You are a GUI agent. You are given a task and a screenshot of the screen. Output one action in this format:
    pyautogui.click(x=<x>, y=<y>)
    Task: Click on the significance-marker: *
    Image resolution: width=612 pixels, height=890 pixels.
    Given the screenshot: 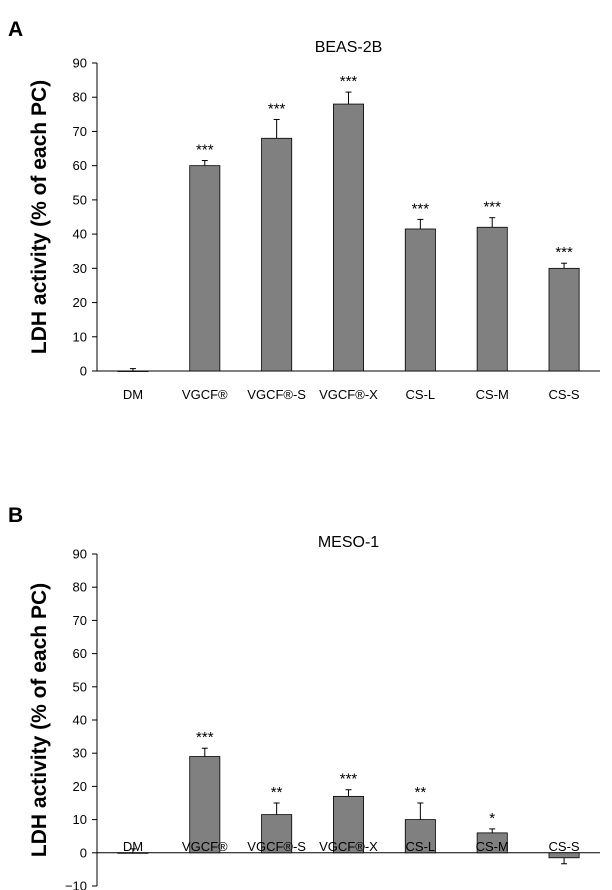 What is the action you would take?
    pyautogui.click(x=492, y=818)
    